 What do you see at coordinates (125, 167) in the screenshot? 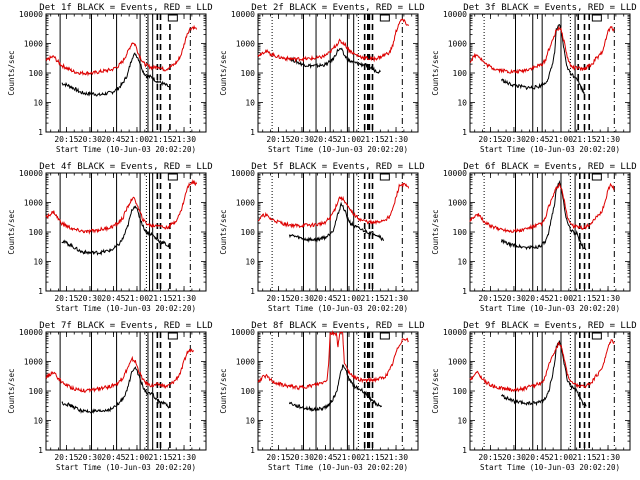
I see `panel-title: Det 4f BLACK = Events, RED = LLD` at bounding box center [125, 167].